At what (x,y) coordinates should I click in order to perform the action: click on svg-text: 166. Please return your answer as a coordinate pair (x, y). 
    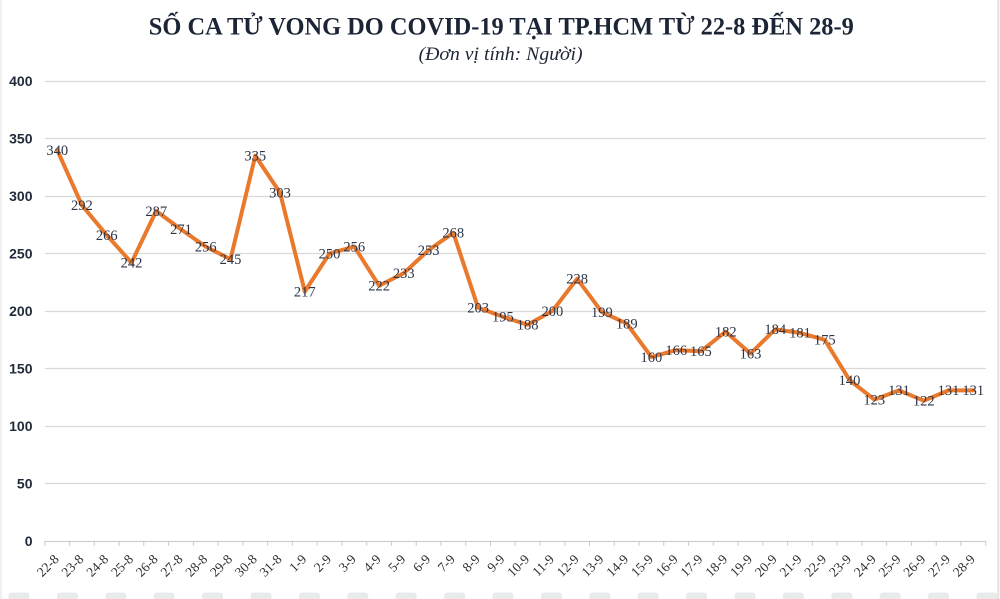
    Looking at the image, I should click on (676, 351).